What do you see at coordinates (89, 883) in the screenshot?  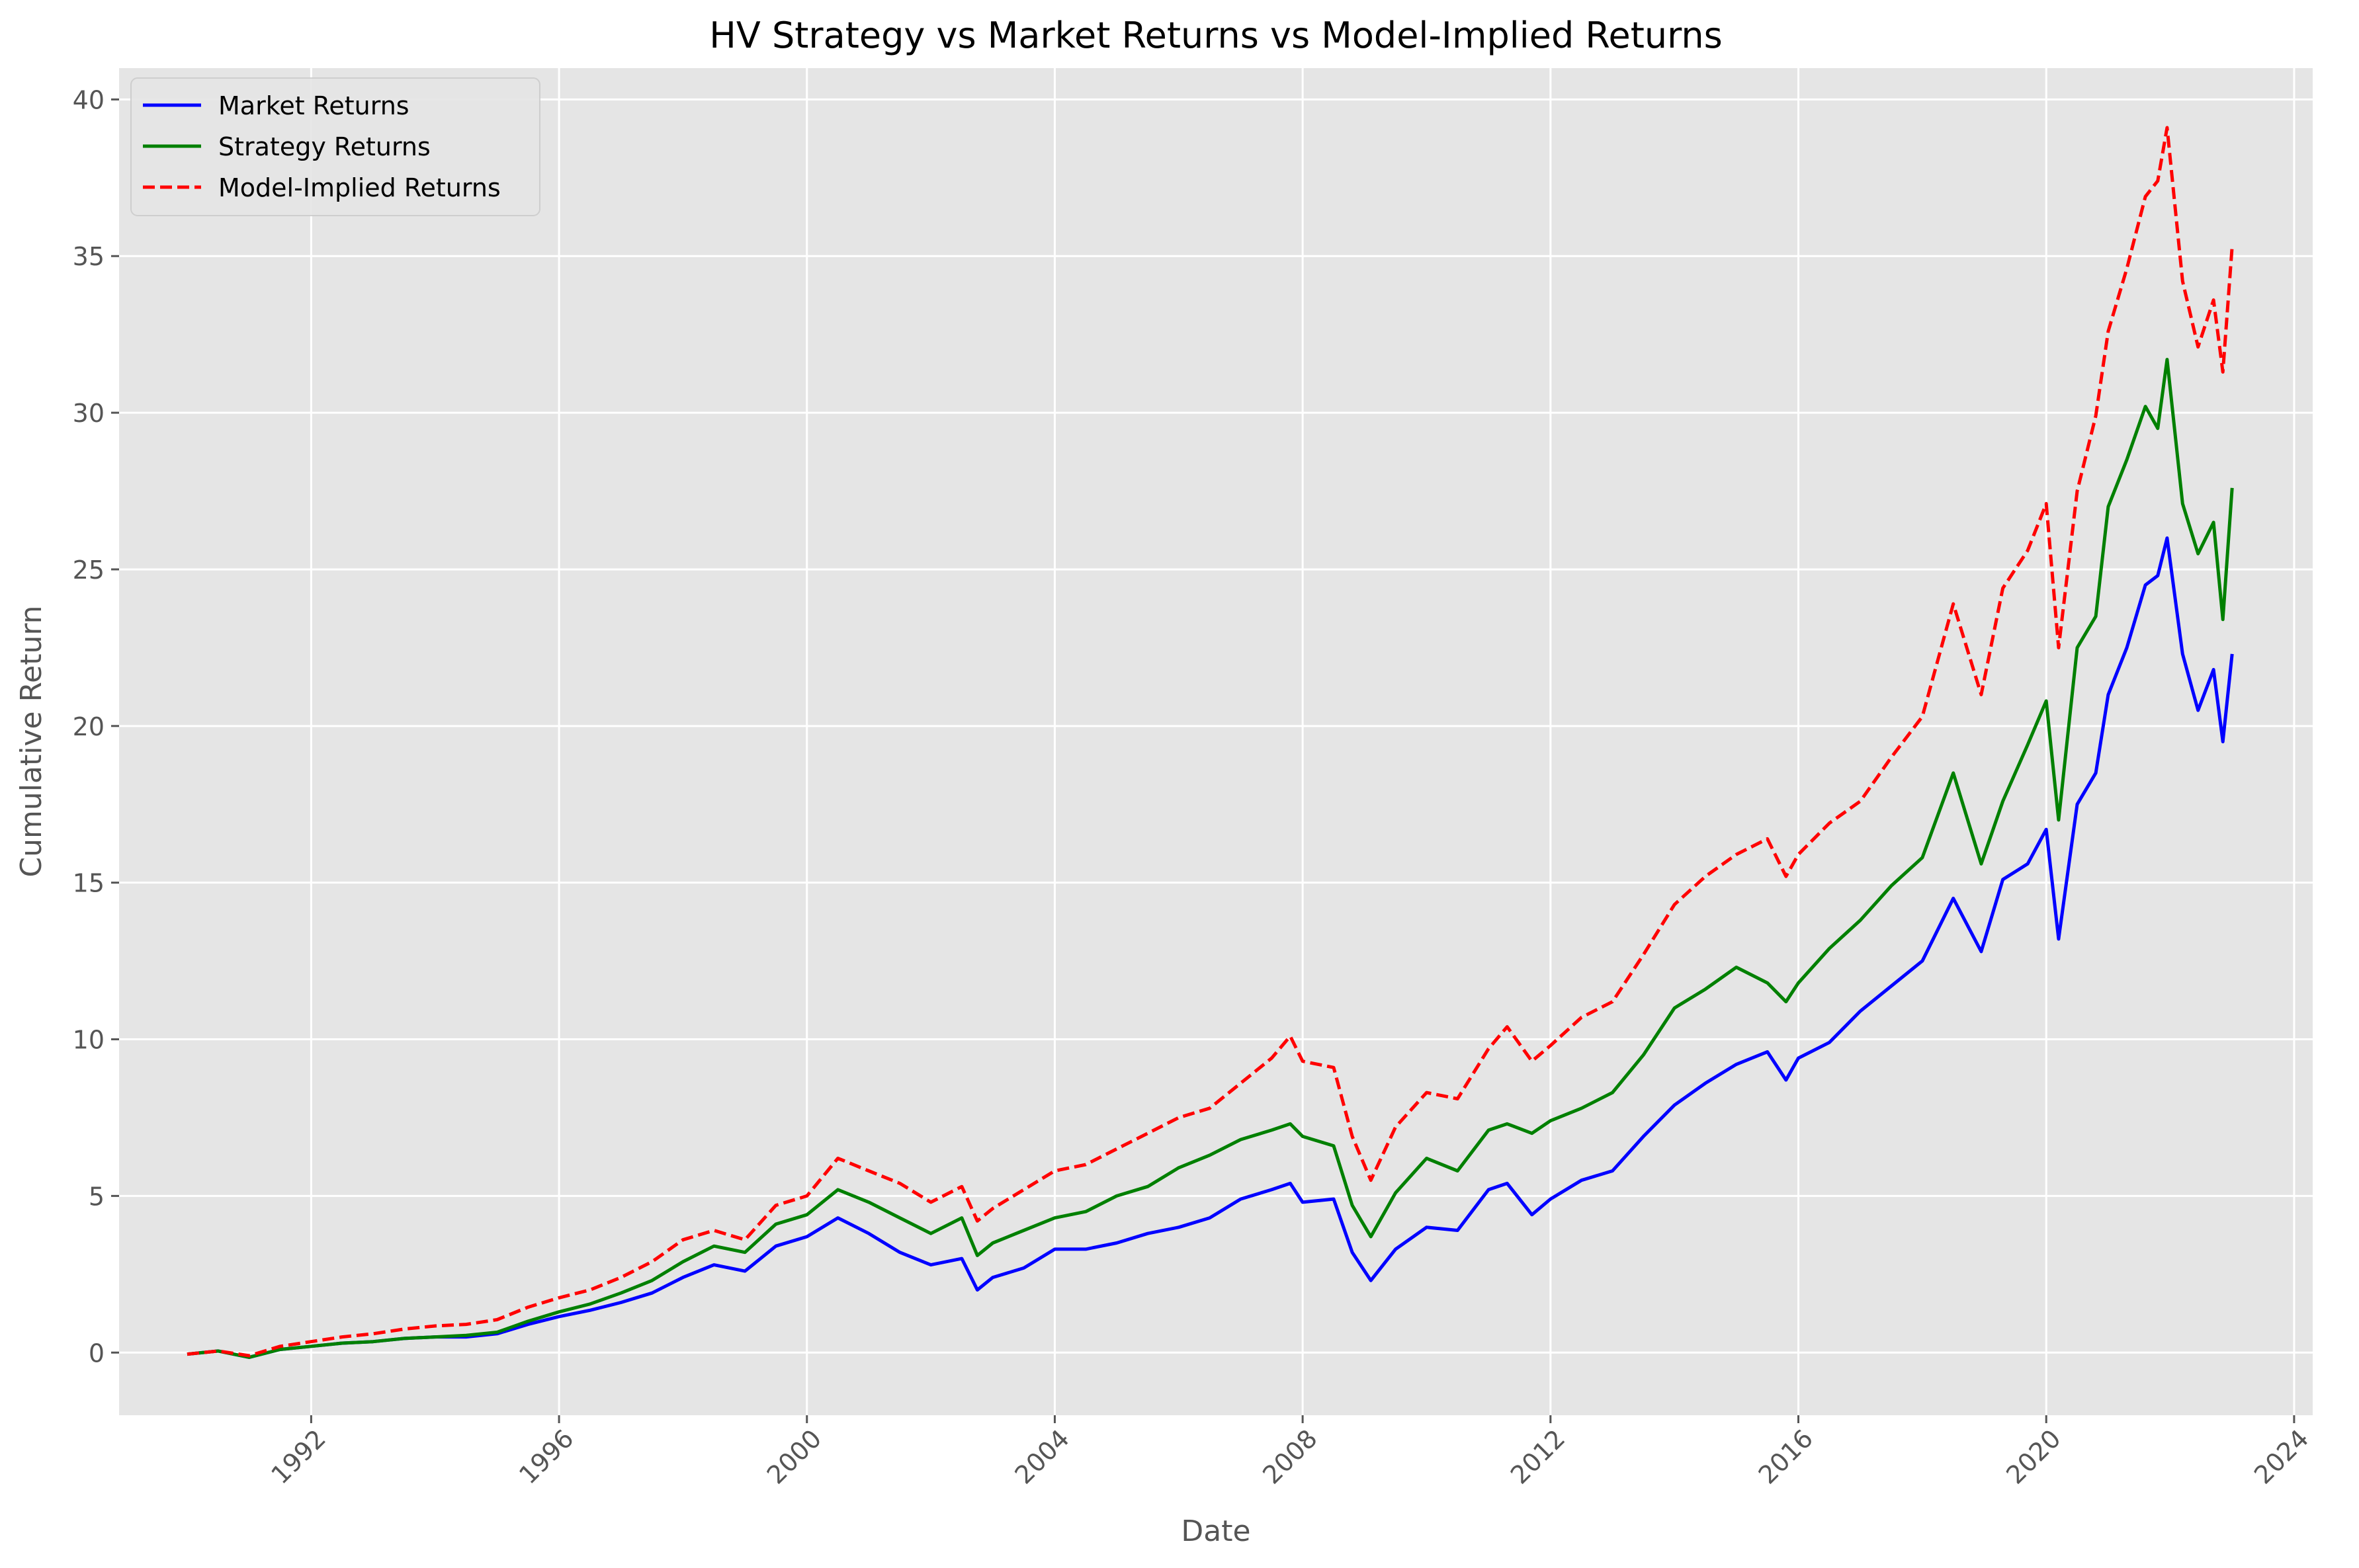 I see `y-tick-label-15: 15` at bounding box center [89, 883].